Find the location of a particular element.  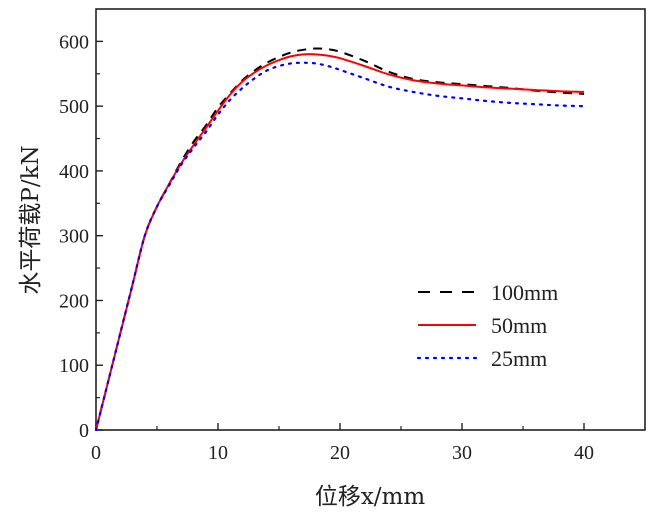

y-tick-label: 400 is located at coordinates (74, 172).